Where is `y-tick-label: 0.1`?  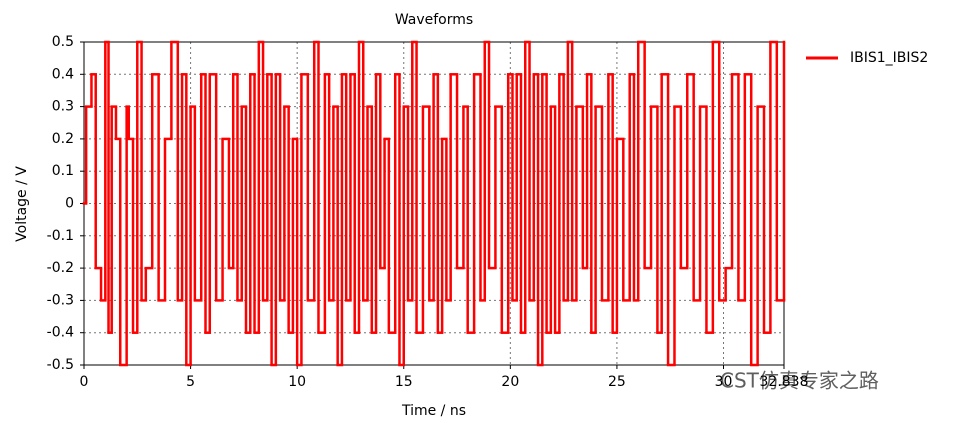
y-tick-label: 0.1 is located at coordinates (63, 171).